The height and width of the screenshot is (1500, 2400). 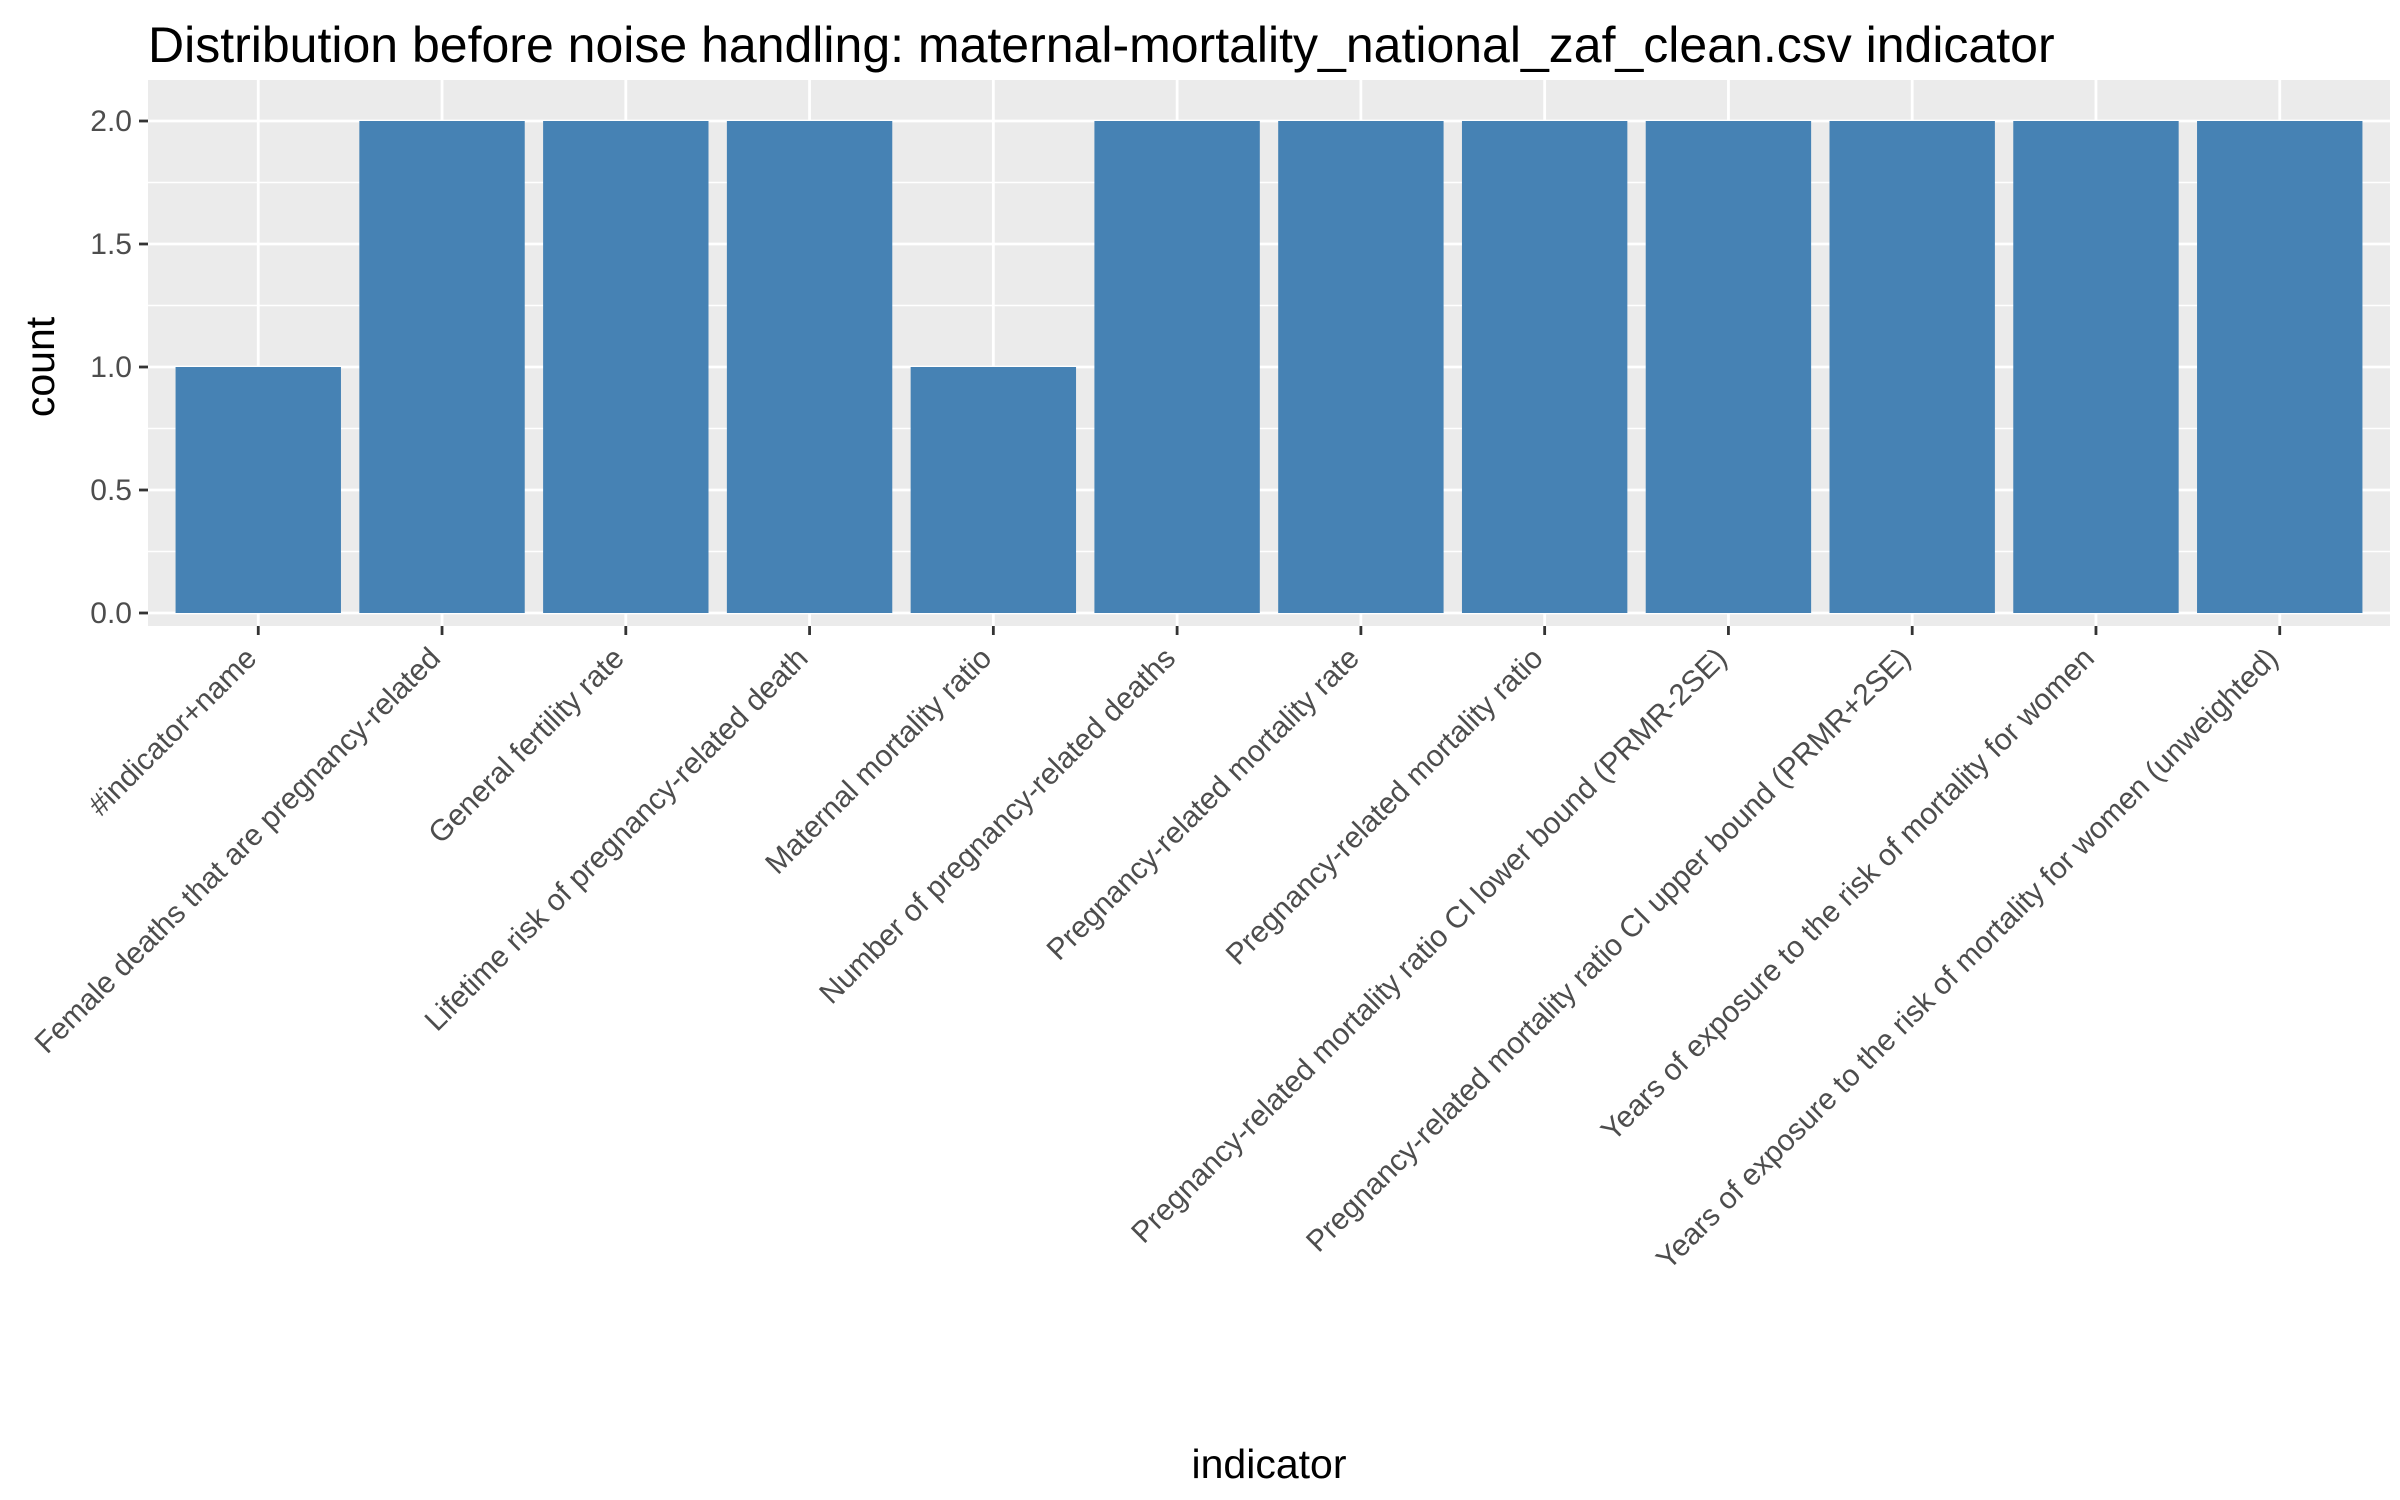 What do you see at coordinates (526, 746) in the screenshot?
I see `x-tick-label: General fertility rate` at bounding box center [526, 746].